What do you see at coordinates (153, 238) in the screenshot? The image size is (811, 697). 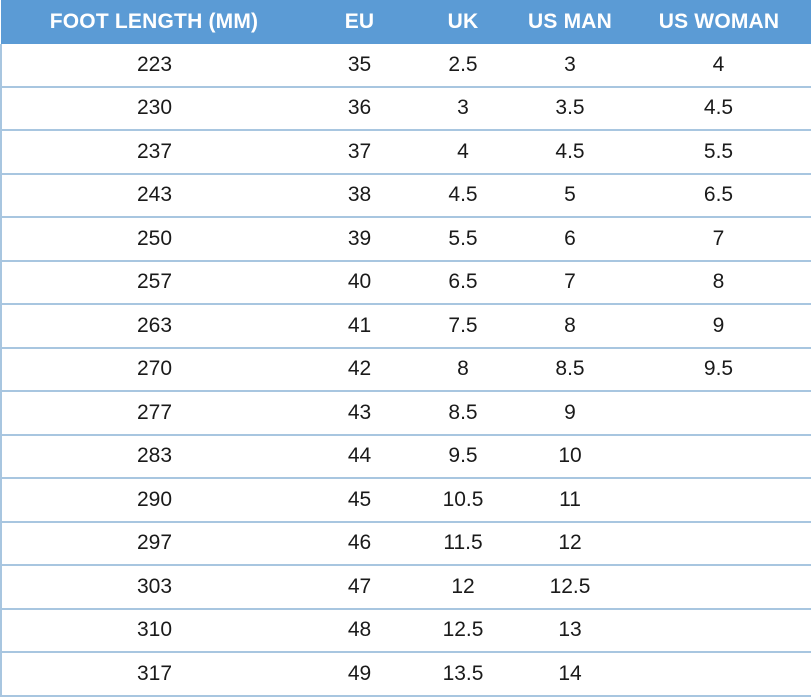 I see `cell-foot_length_mm: 250` at bounding box center [153, 238].